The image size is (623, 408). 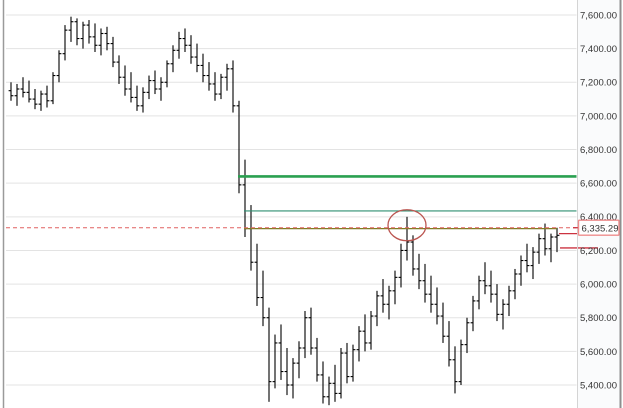 I want to click on y-axis-tick-label: 7,400.00, so click(x=598, y=49).